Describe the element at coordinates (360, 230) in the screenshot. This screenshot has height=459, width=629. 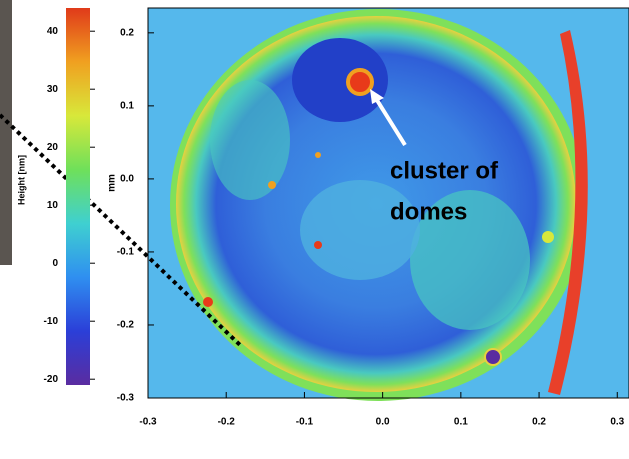
I see `center-region` at that location.